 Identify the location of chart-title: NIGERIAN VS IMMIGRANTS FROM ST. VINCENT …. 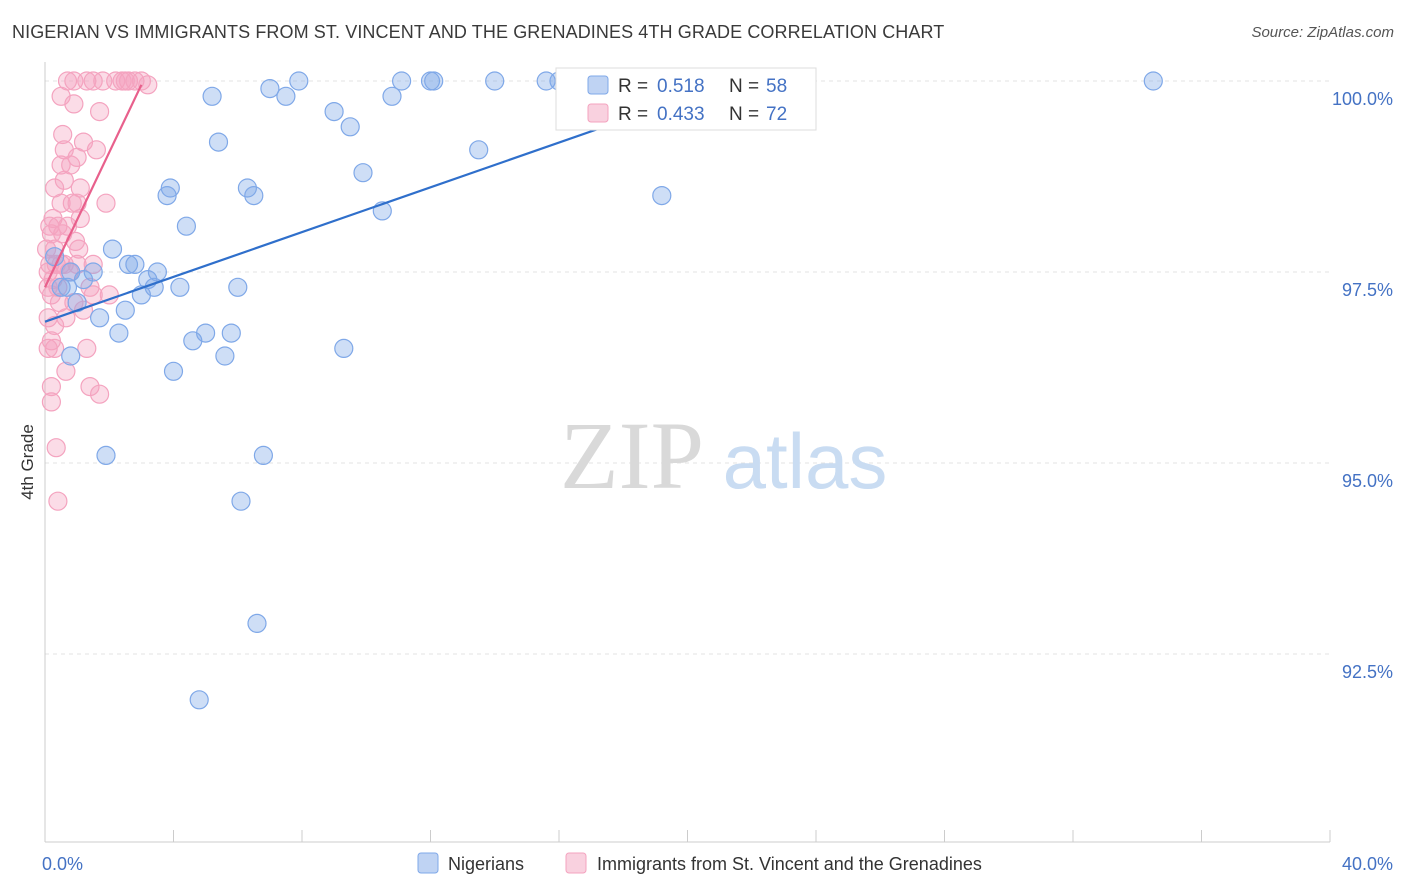
(478, 32).